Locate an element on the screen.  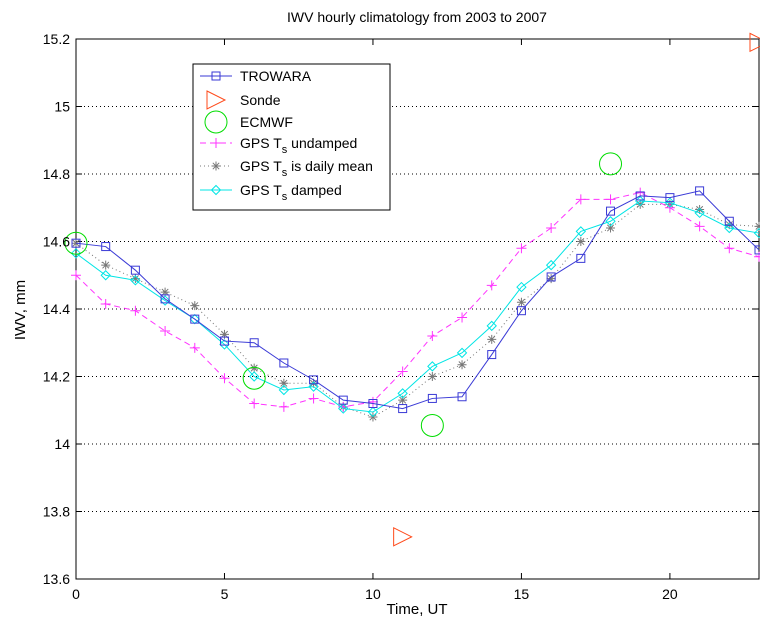
legend-label: GPS Ts damped is located at coordinates (291, 192).